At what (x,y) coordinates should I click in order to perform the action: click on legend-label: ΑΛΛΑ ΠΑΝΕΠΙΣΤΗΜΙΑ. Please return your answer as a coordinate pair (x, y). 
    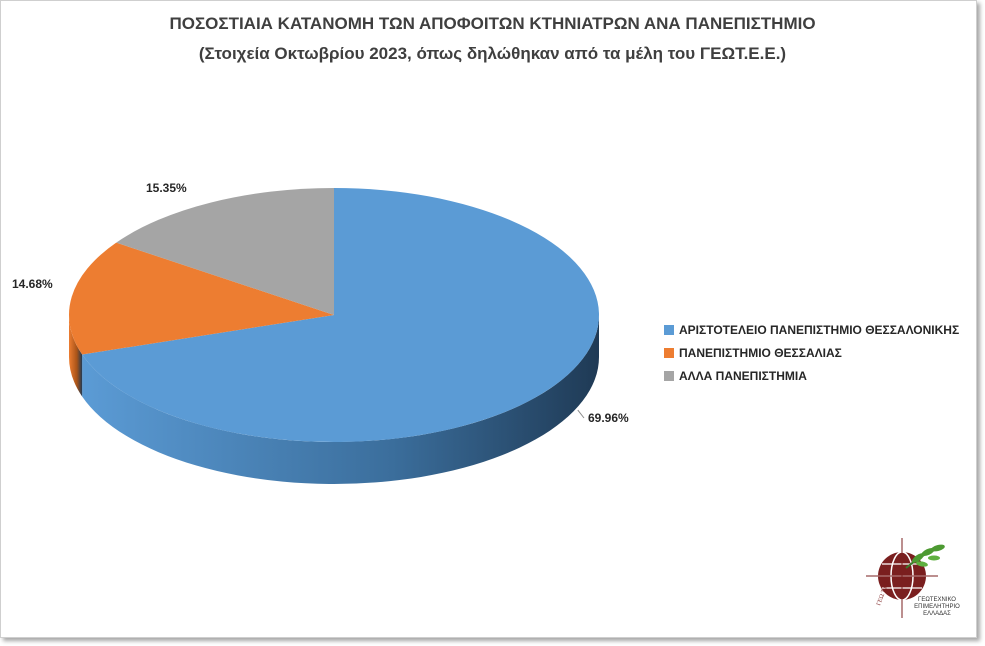
    Looking at the image, I should click on (743, 375).